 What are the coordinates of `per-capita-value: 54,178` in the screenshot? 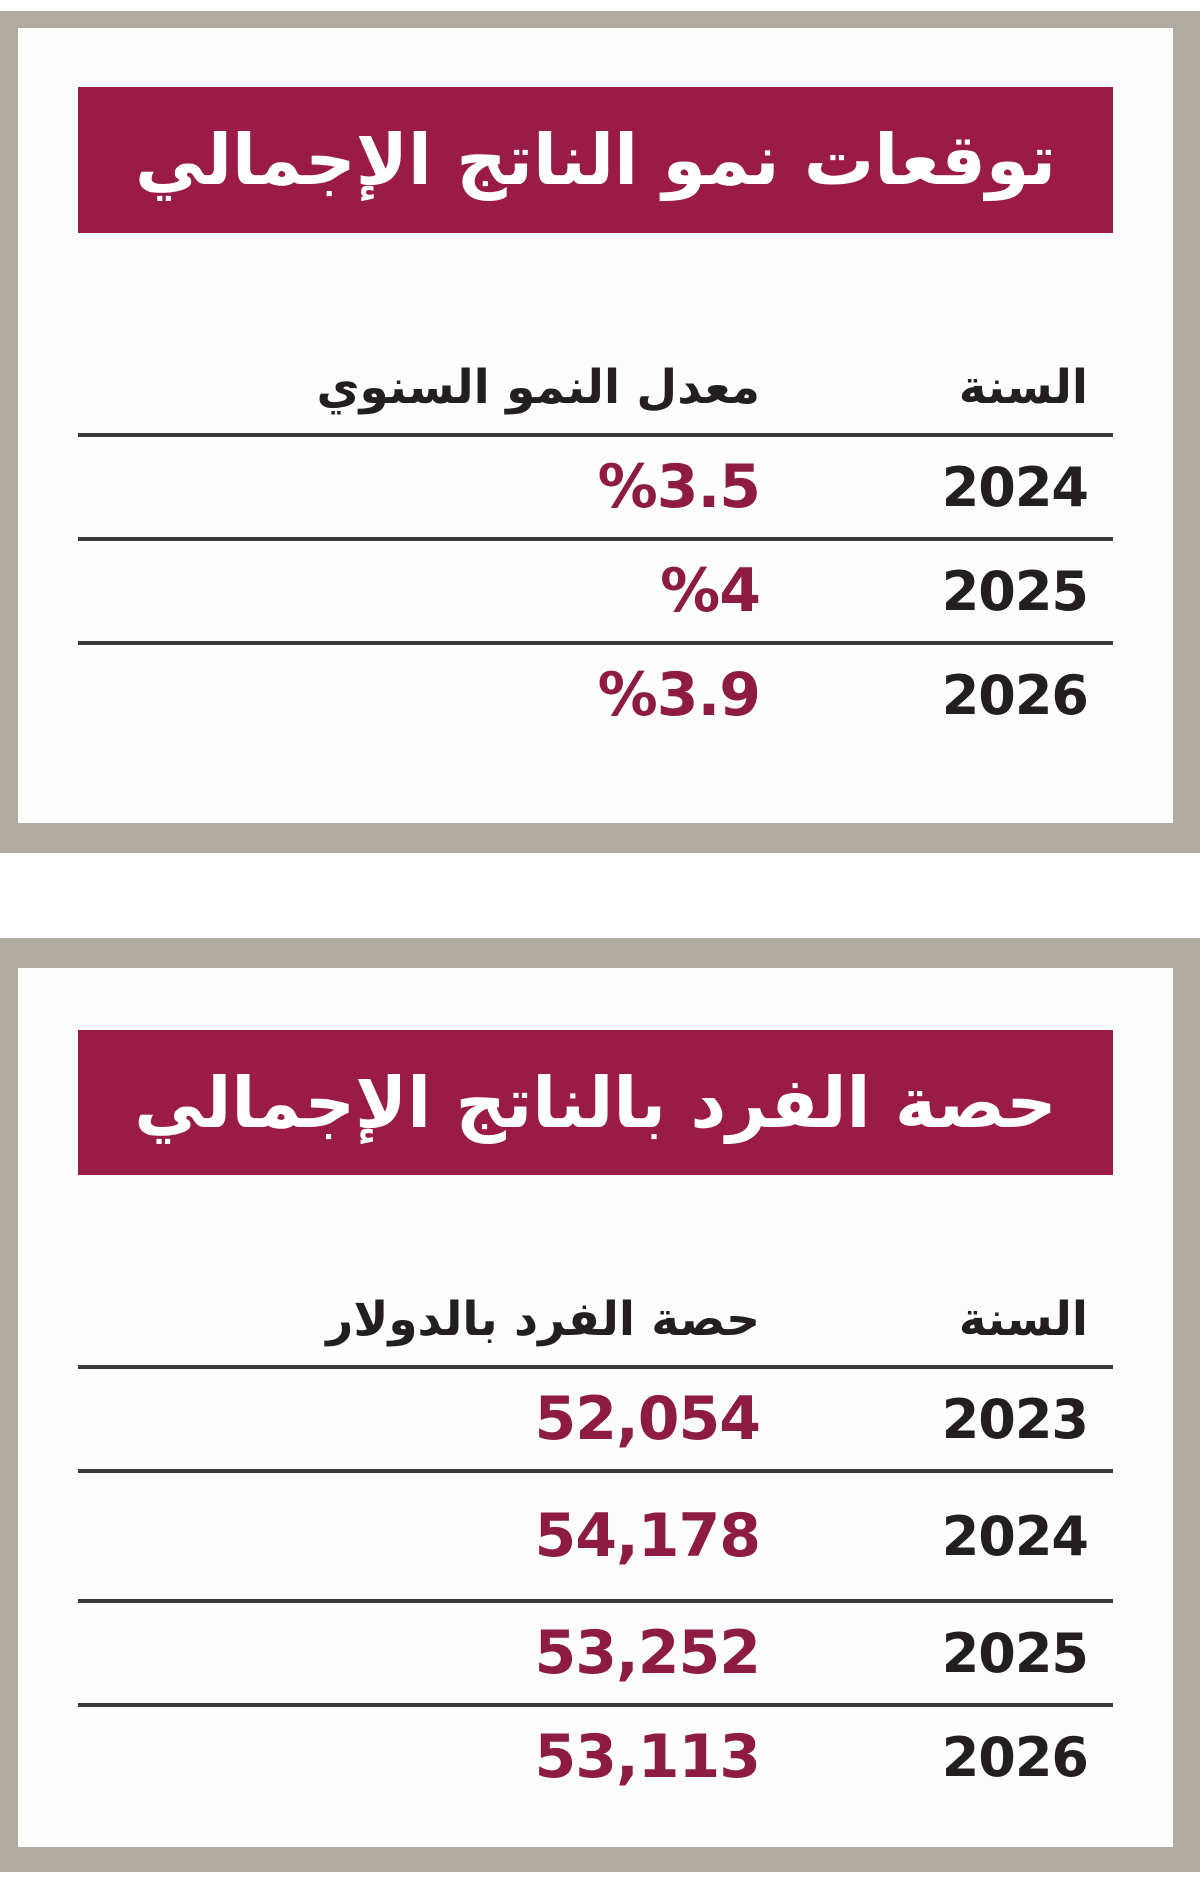 It's located at (647, 1536).